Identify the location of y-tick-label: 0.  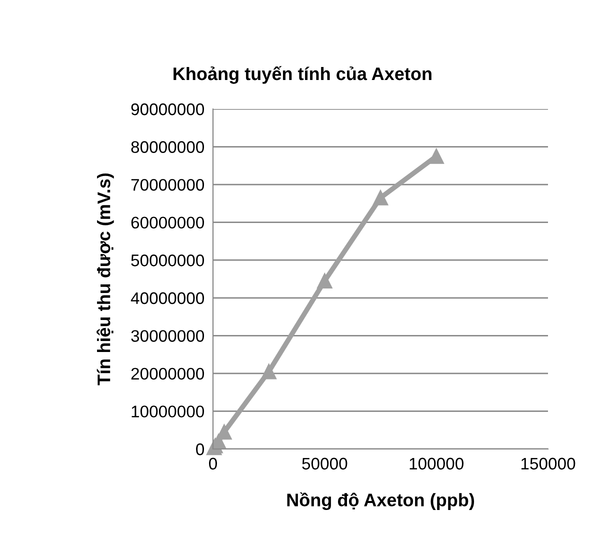
(200, 449).